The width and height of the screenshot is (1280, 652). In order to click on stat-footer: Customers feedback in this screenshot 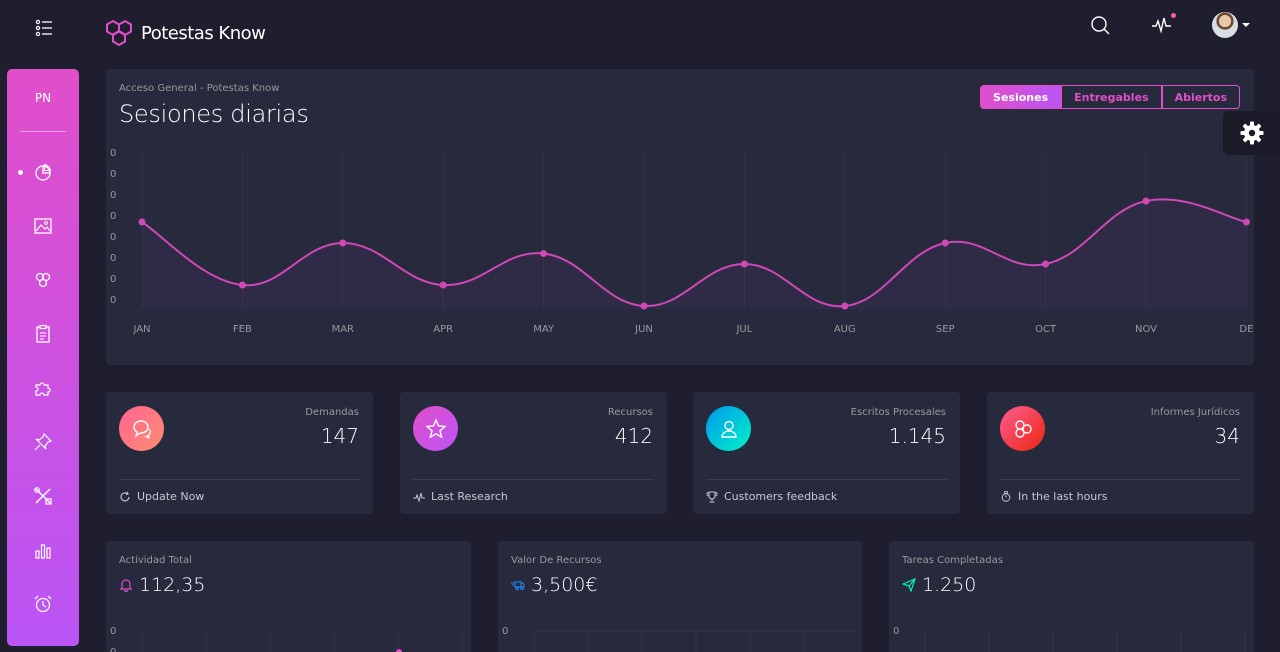, I will do `click(771, 496)`.